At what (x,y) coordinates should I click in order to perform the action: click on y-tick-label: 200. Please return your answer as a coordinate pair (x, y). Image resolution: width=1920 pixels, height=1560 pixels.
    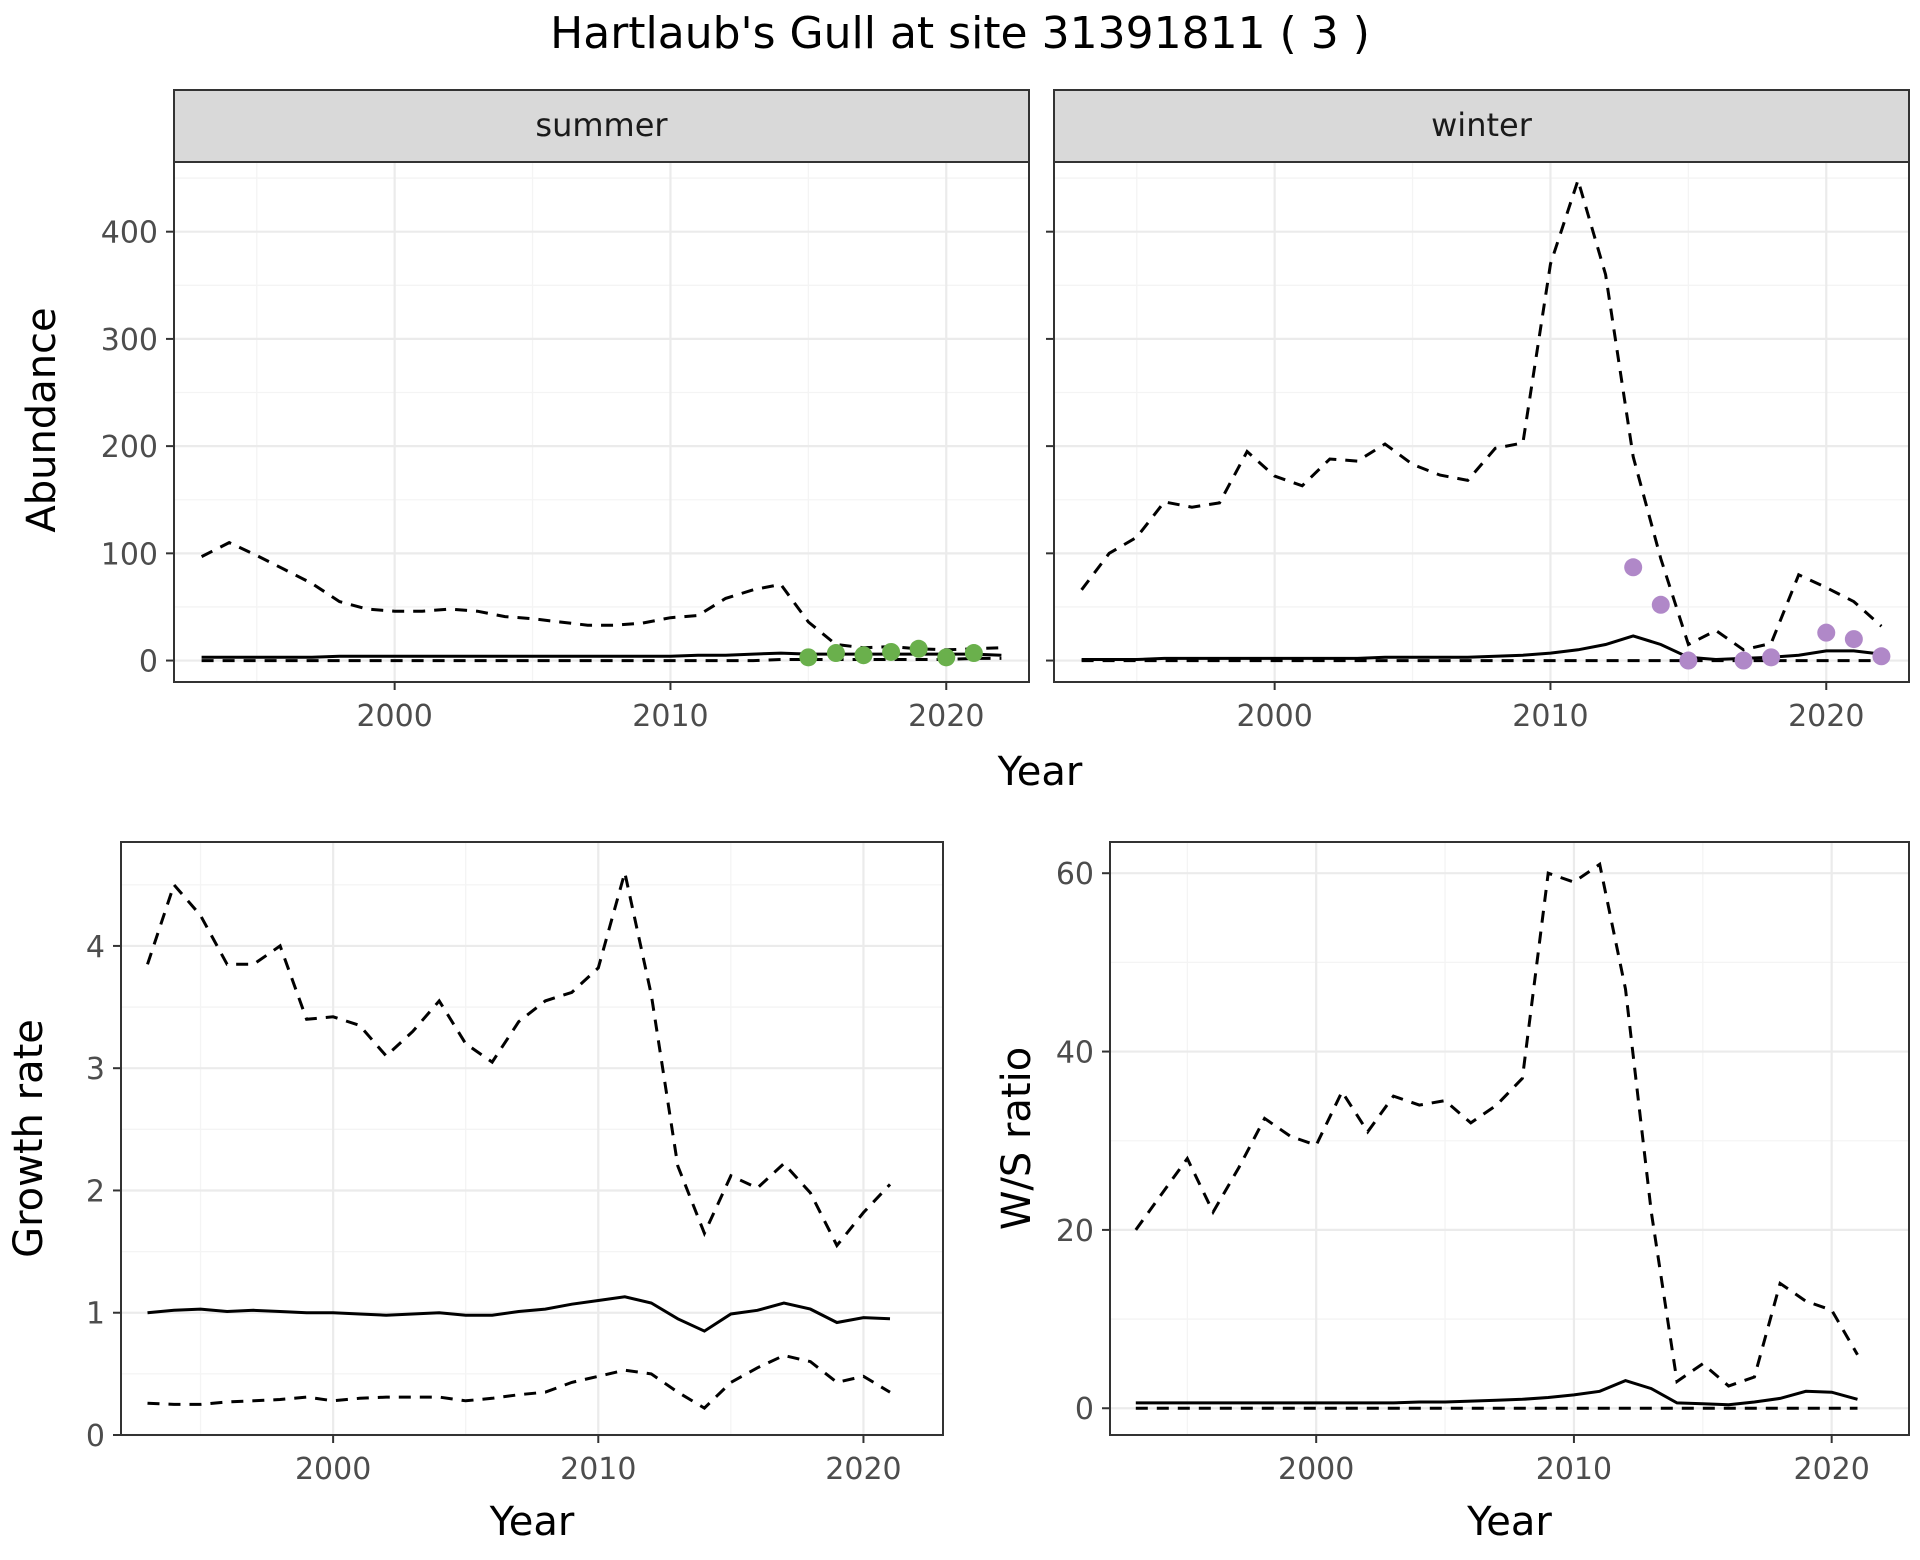
    Looking at the image, I should click on (129, 447).